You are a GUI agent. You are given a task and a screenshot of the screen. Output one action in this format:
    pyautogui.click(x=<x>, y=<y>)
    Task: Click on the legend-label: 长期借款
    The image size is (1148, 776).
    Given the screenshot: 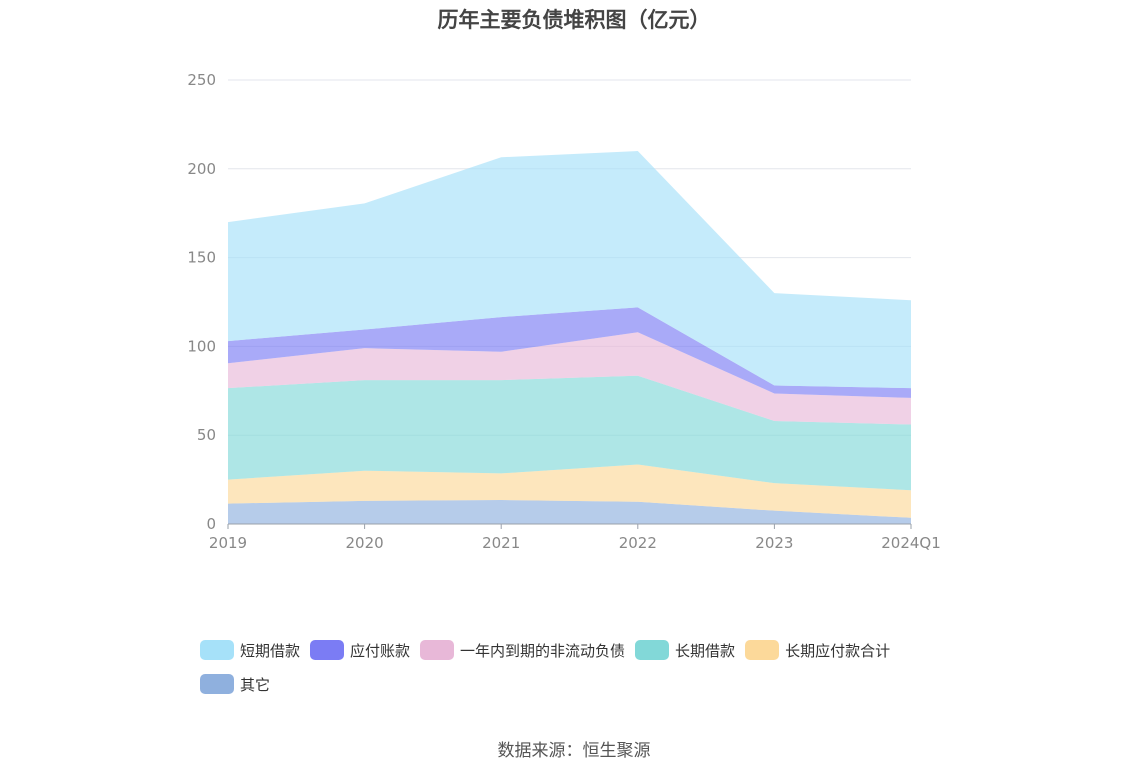 What is the action you would take?
    pyautogui.click(x=705, y=650)
    